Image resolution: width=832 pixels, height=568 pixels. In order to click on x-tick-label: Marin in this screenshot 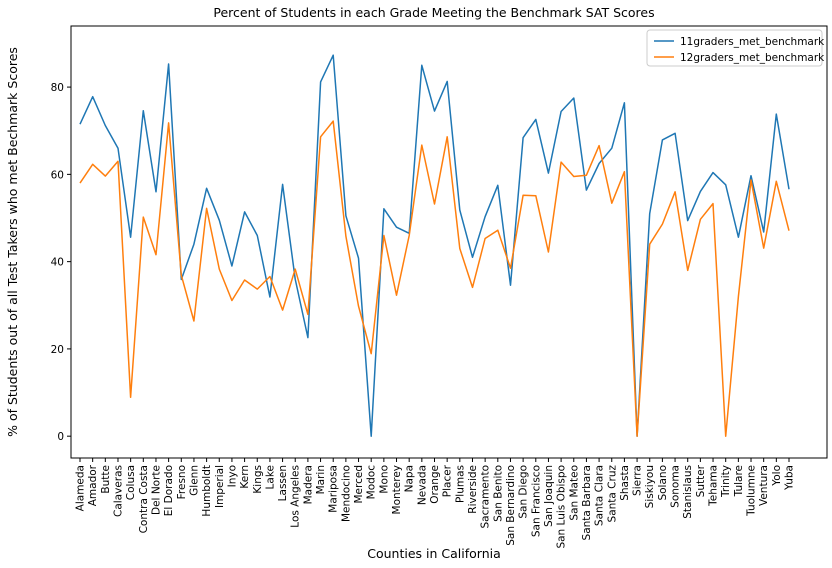, I will do `click(321, 479)`.